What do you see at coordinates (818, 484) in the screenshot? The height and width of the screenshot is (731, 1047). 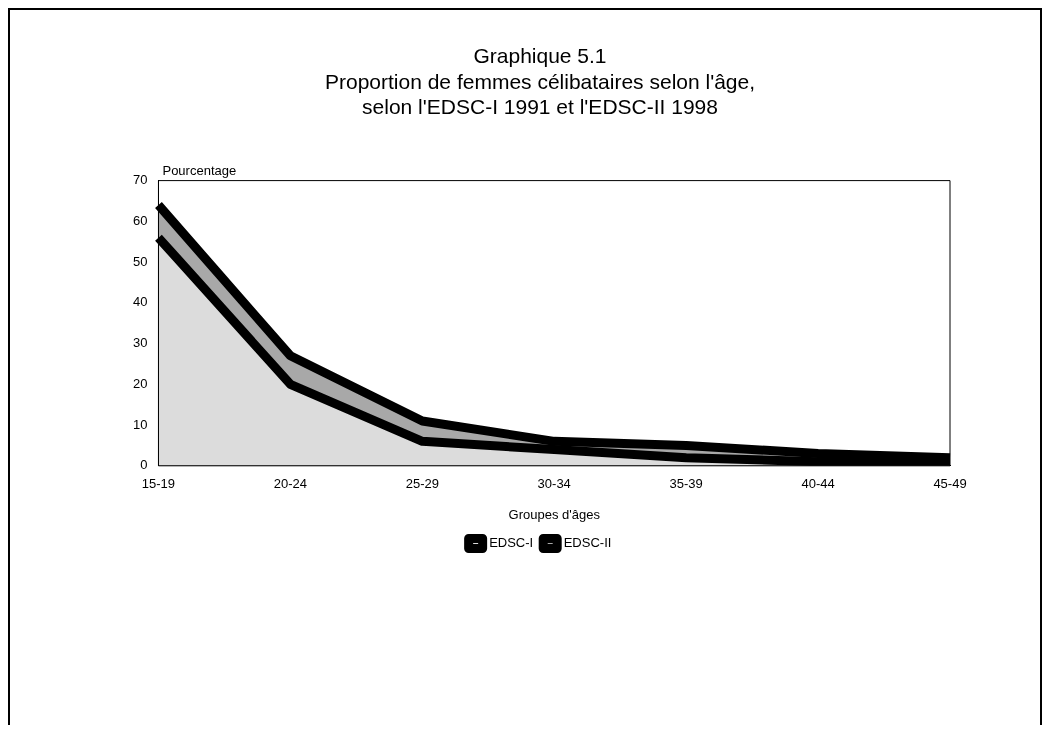 I see `x-tick-label: 40-44` at bounding box center [818, 484].